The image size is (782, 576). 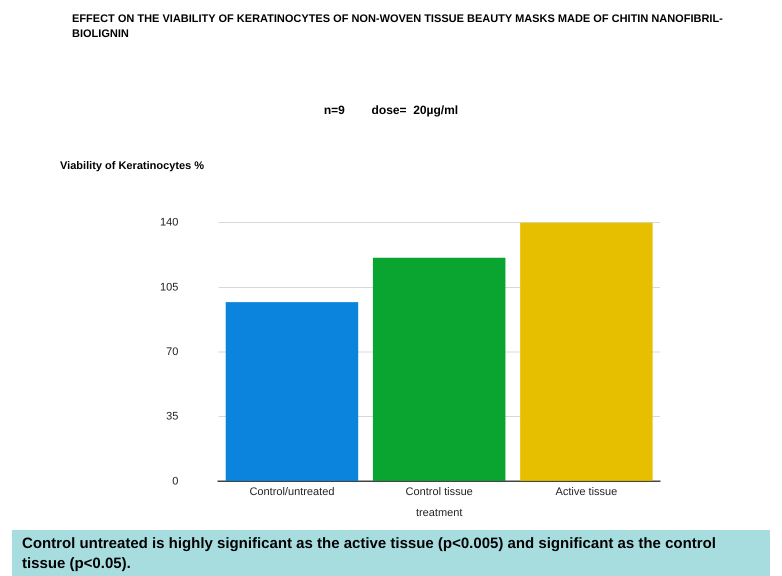 What do you see at coordinates (132, 166) in the screenshot?
I see `y-axis-title: Viability of Keratinocytes %` at bounding box center [132, 166].